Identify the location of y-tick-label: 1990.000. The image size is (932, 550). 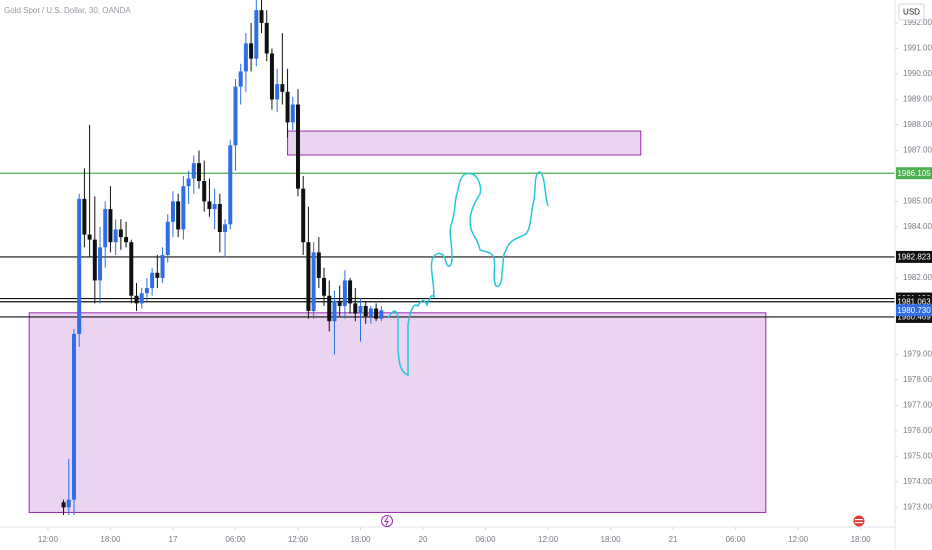
(917, 73).